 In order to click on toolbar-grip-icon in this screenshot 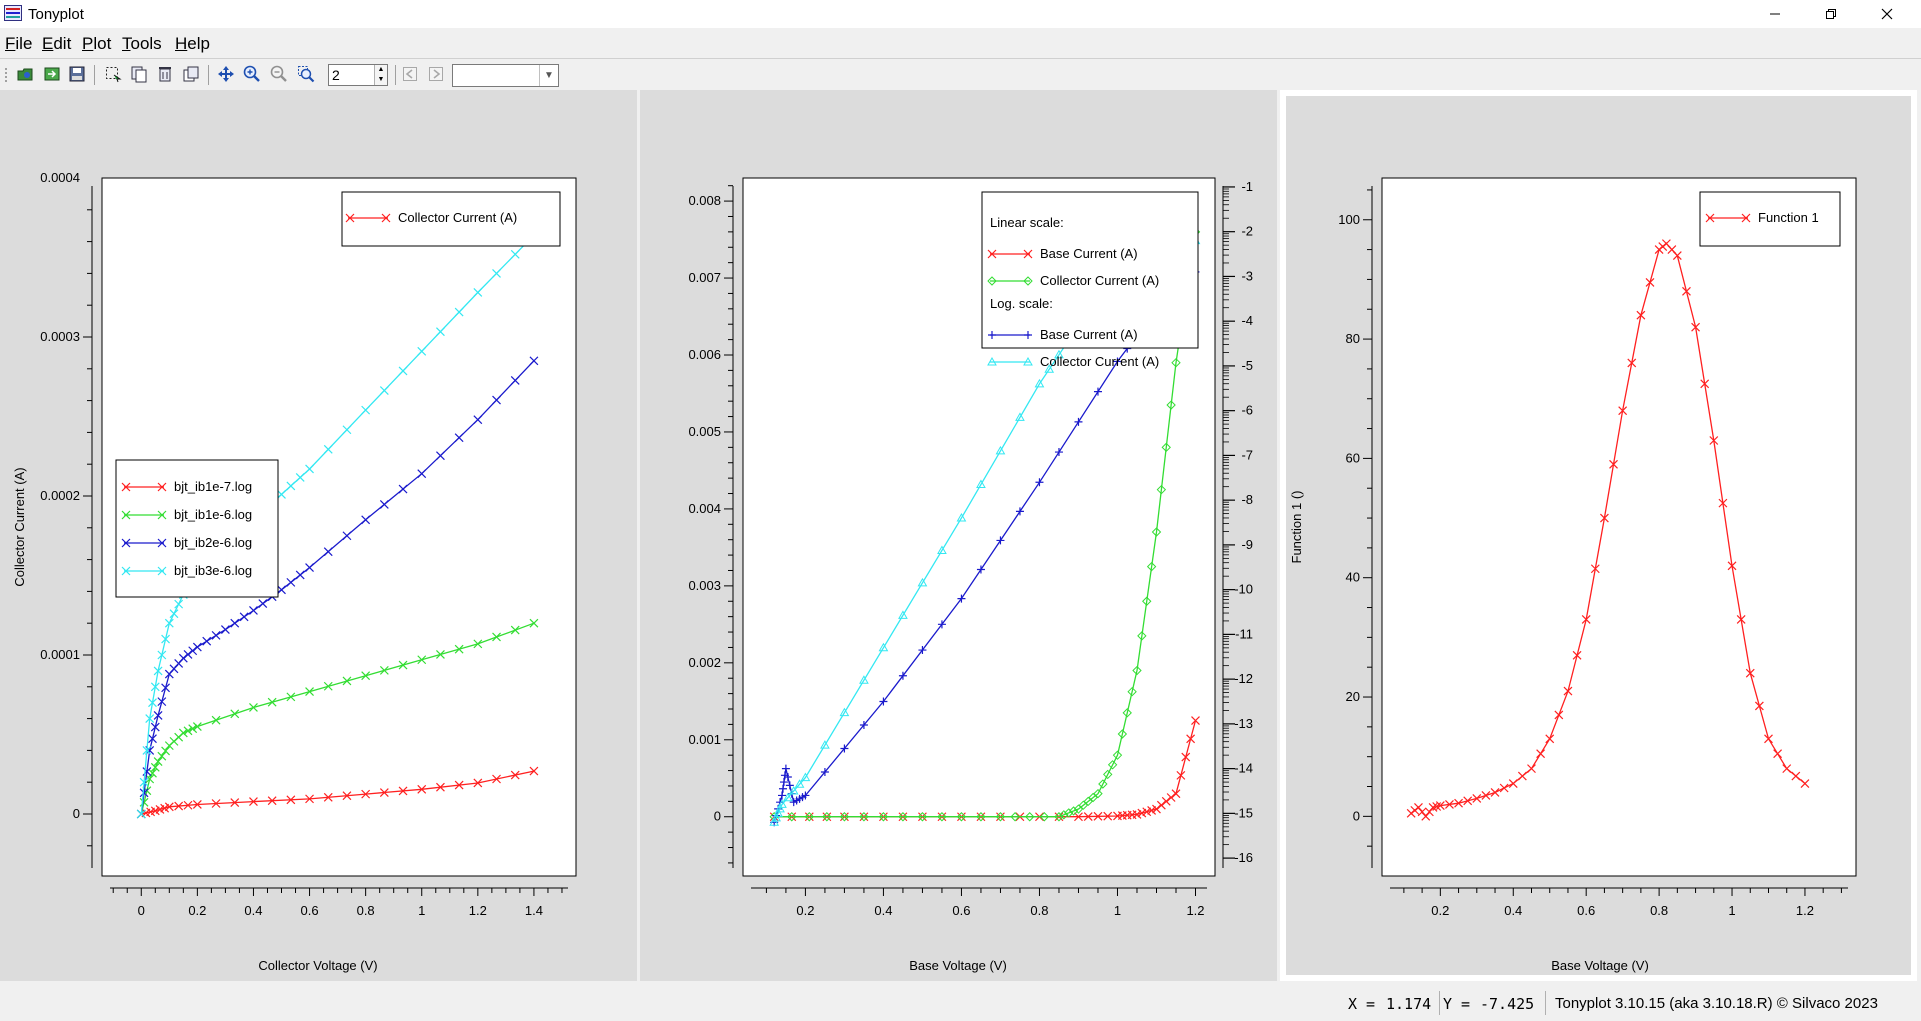, I will do `click(6, 75)`.